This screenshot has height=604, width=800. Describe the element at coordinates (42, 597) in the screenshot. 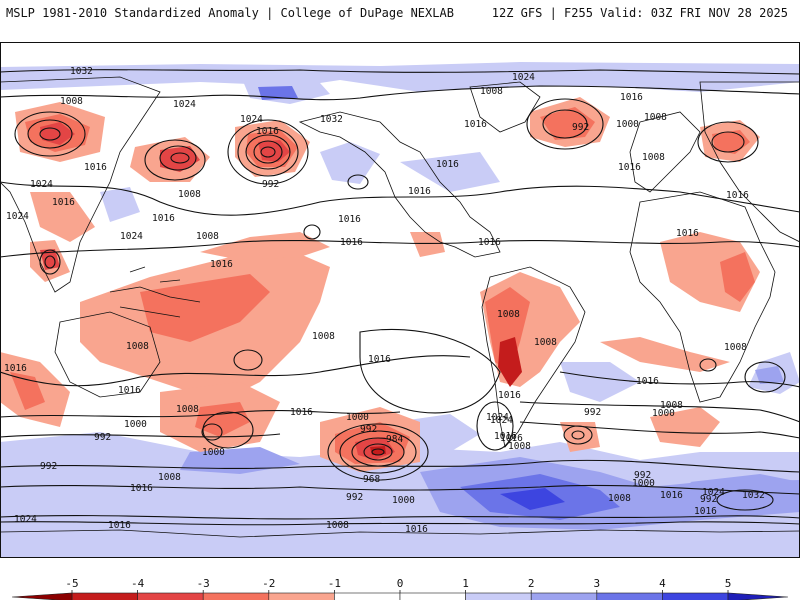

I see `colorbar-low-arrow` at that location.